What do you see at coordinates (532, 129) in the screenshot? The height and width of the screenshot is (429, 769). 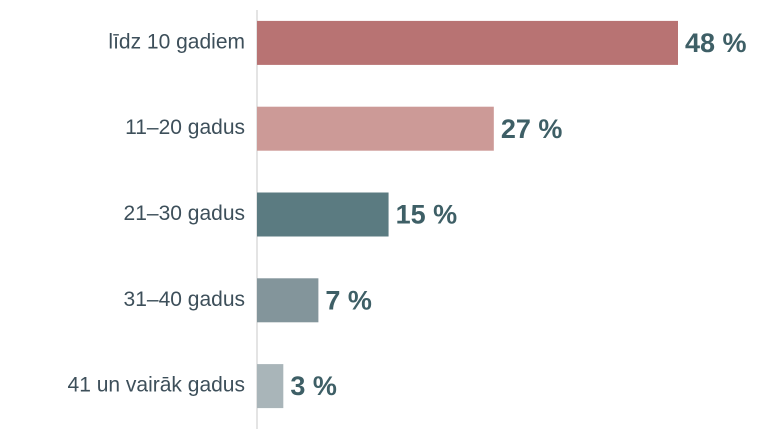 I see `value-label: 27 %` at bounding box center [532, 129].